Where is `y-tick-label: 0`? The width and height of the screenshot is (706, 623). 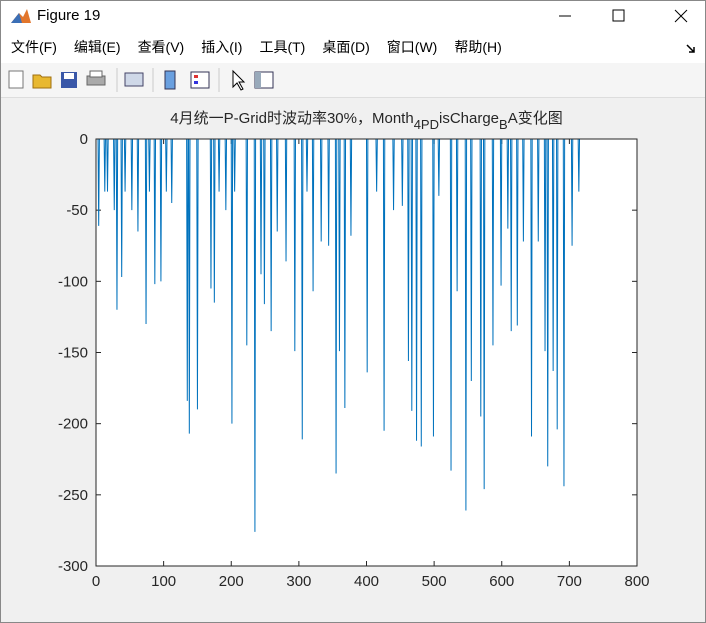
y-tick-label: 0 is located at coordinates (84, 139).